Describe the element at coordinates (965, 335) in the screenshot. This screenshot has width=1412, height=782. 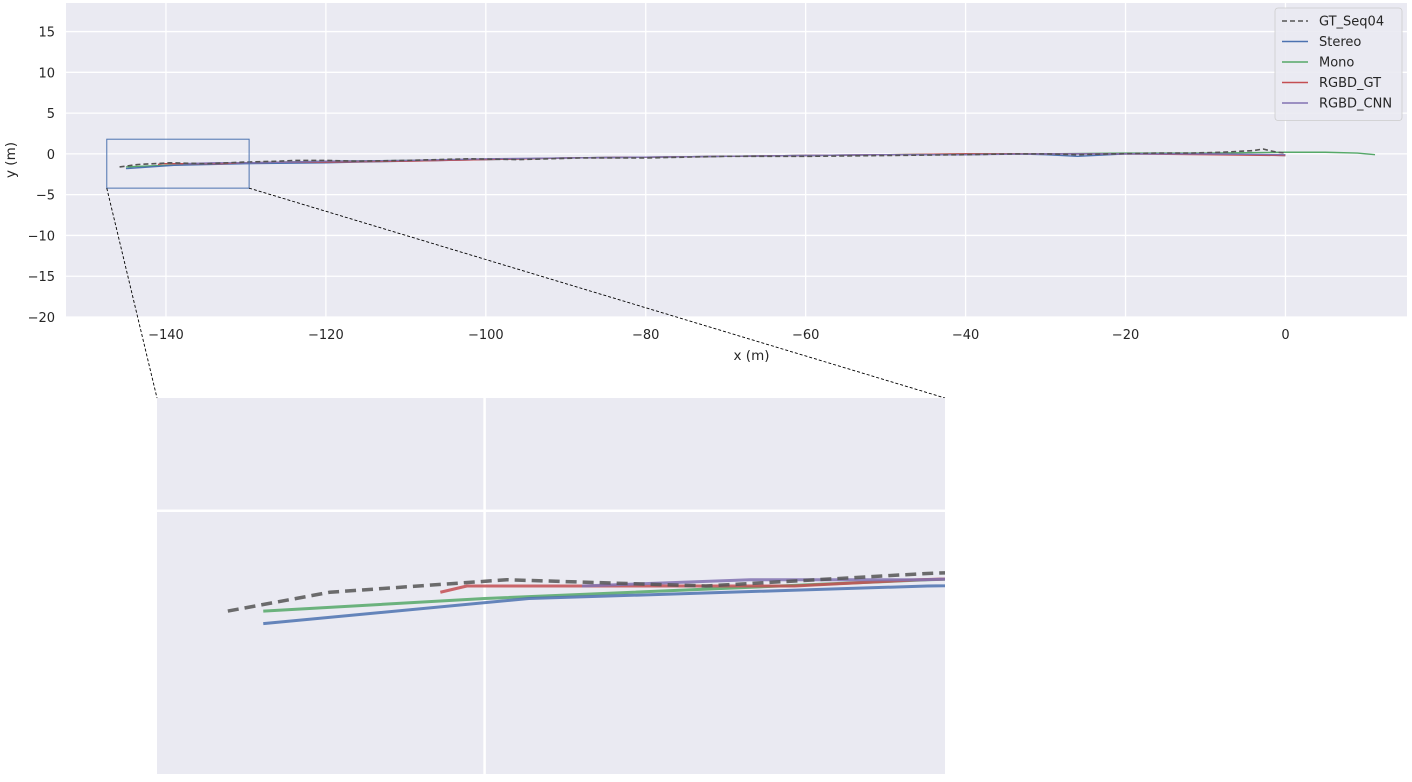
I see `x-tick-label: −40` at that location.